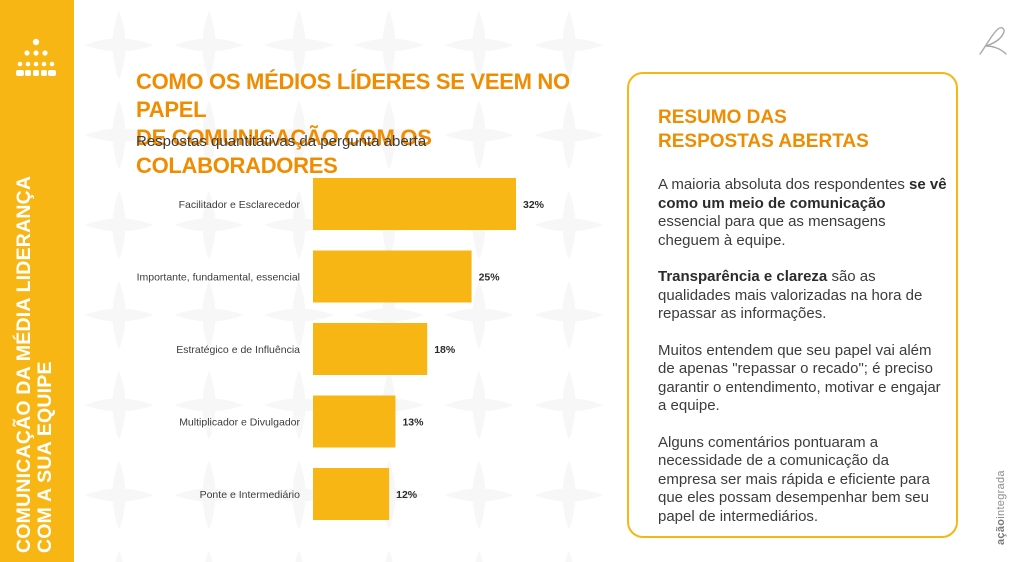 The height and width of the screenshot is (562, 1024). I want to click on value-label: 25%, so click(490, 278).